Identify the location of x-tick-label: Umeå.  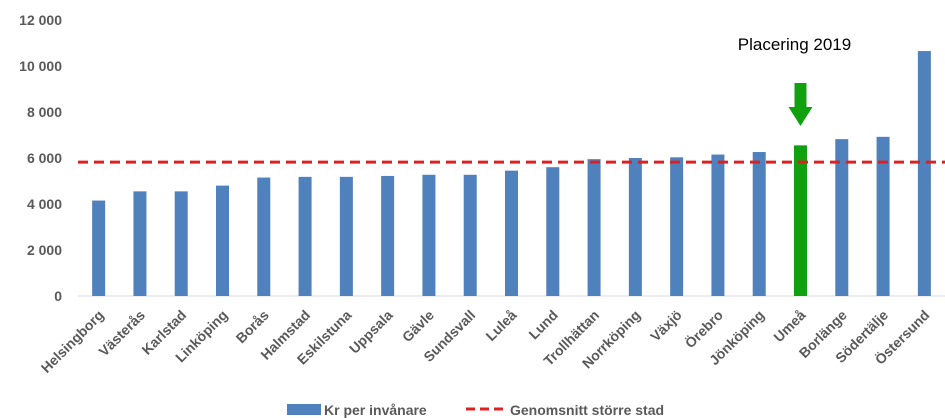
(789, 326).